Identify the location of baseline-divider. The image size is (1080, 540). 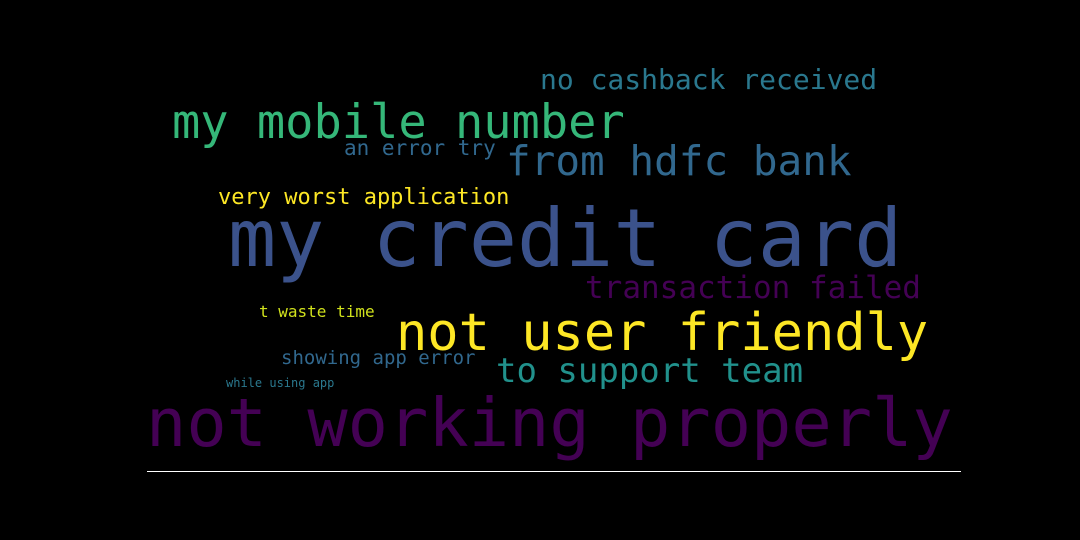
(554, 471).